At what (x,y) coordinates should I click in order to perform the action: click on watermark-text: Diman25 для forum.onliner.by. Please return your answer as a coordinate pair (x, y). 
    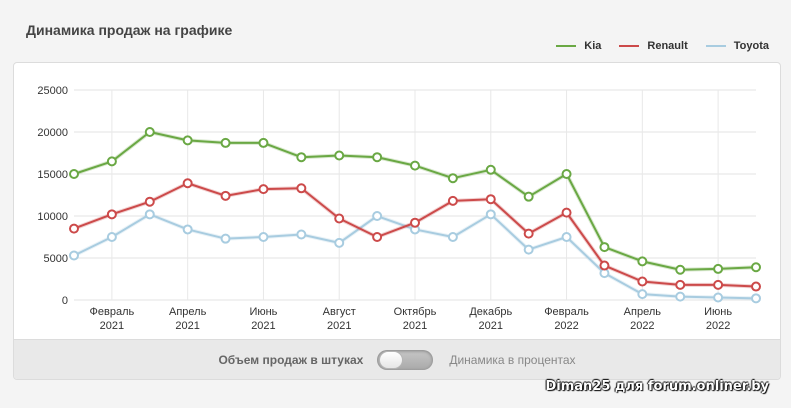
    Looking at the image, I should click on (657, 386).